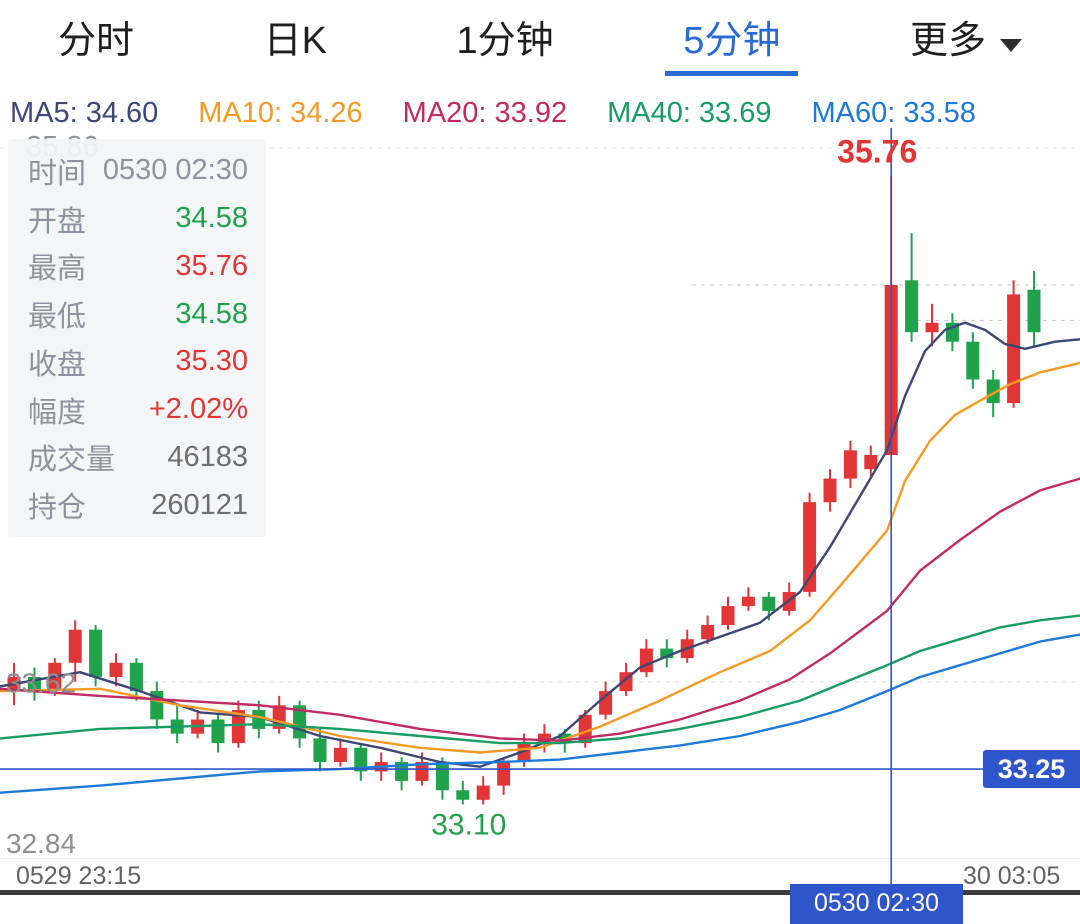  What do you see at coordinates (138, 457) in the screenshot?
I see `tooltip-row-volume: 成交量 46183` at bounding box center [138, 457].